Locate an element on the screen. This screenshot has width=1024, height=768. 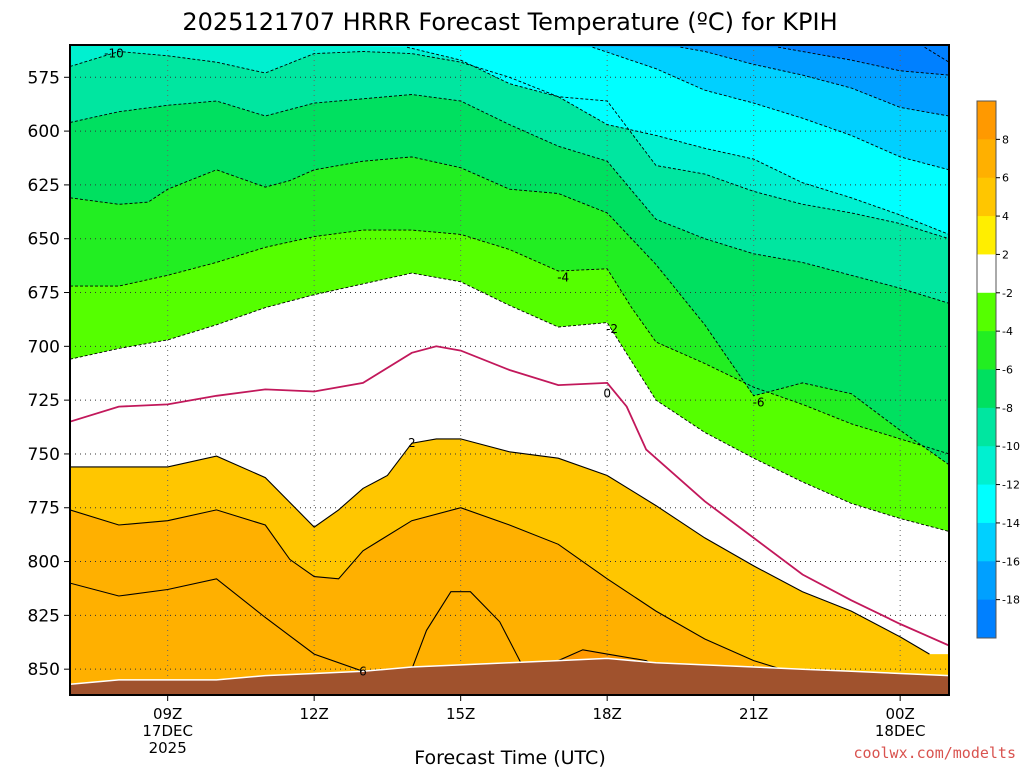
contour-label: 0 is located at coordinates (607, 394).